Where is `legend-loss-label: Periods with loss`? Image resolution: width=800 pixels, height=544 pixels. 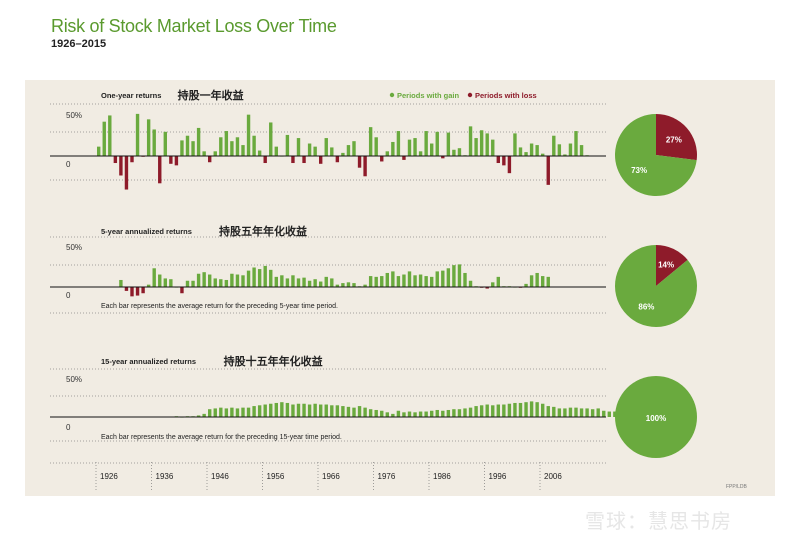 legend-loss-label: Periods with loss is located at coordinates (506, 95).